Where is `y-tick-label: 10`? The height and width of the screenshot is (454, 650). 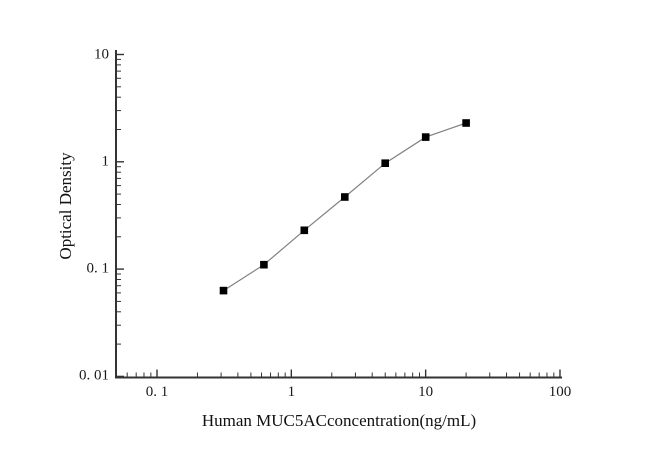 y-tick-label: 10 is located at coordinates (101, 54).